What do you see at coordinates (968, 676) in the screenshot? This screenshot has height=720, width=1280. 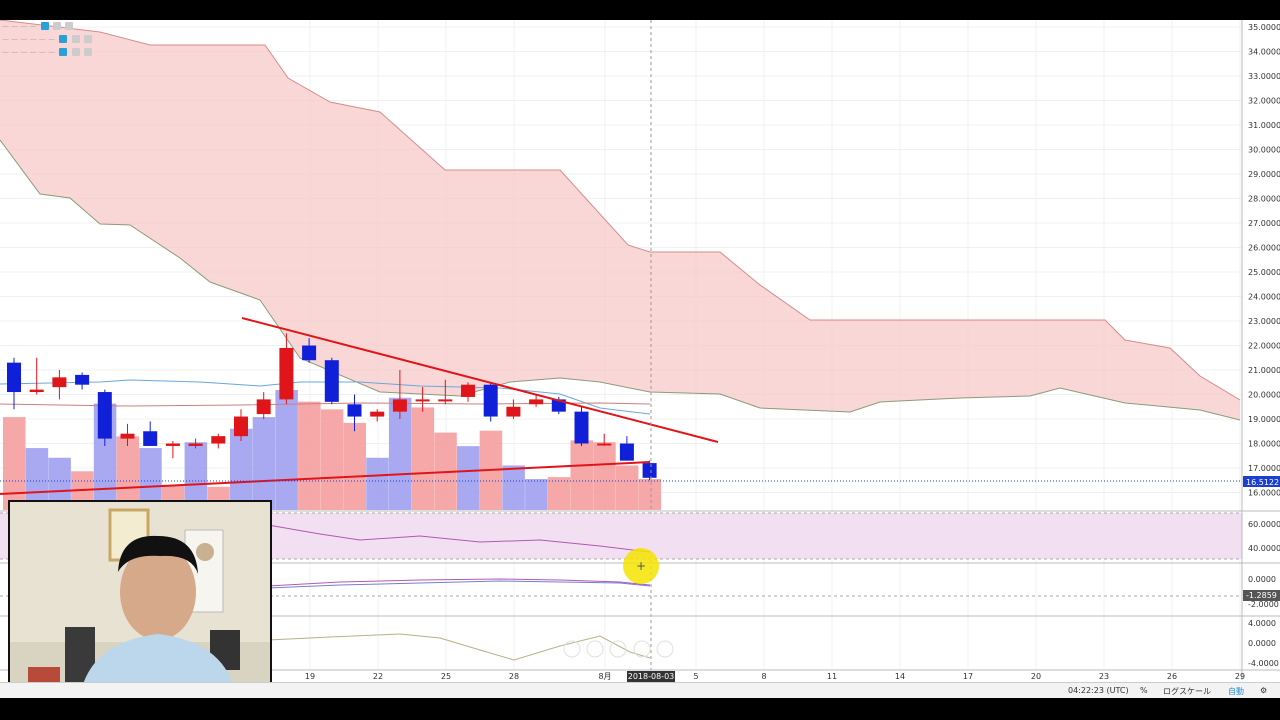 I see `date-tick-label: 17` at bounding box center [968, 676].